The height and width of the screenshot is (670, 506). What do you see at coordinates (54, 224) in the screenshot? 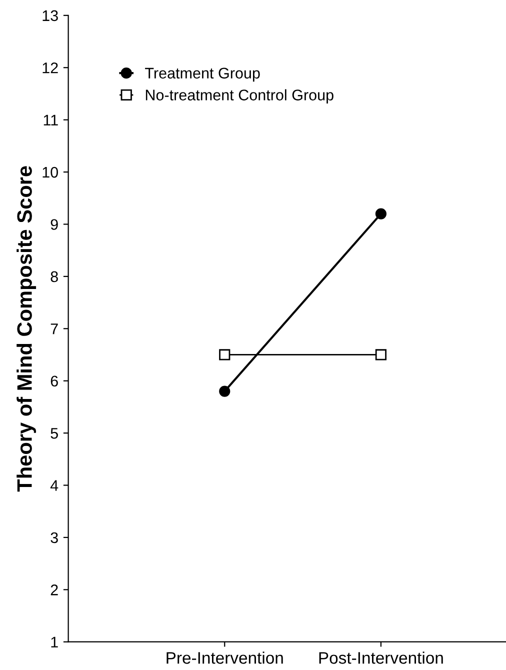
I see `y-tick-label: 9` at bounding box center [54, 224].